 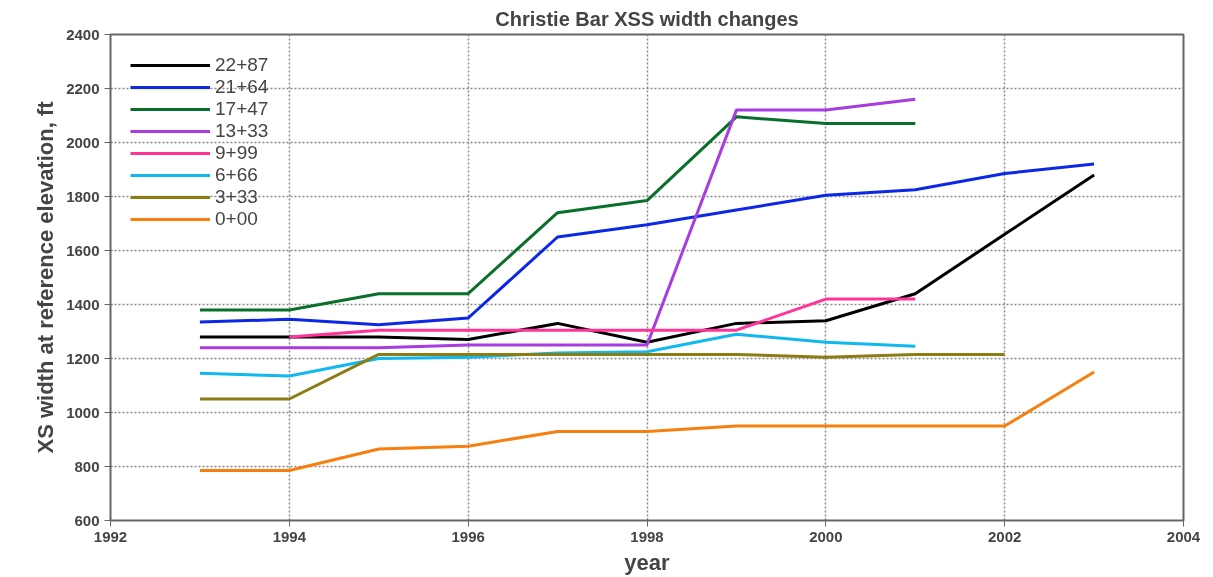 I want to click on x-tick-label: 1992, so click(x=110, y=536).